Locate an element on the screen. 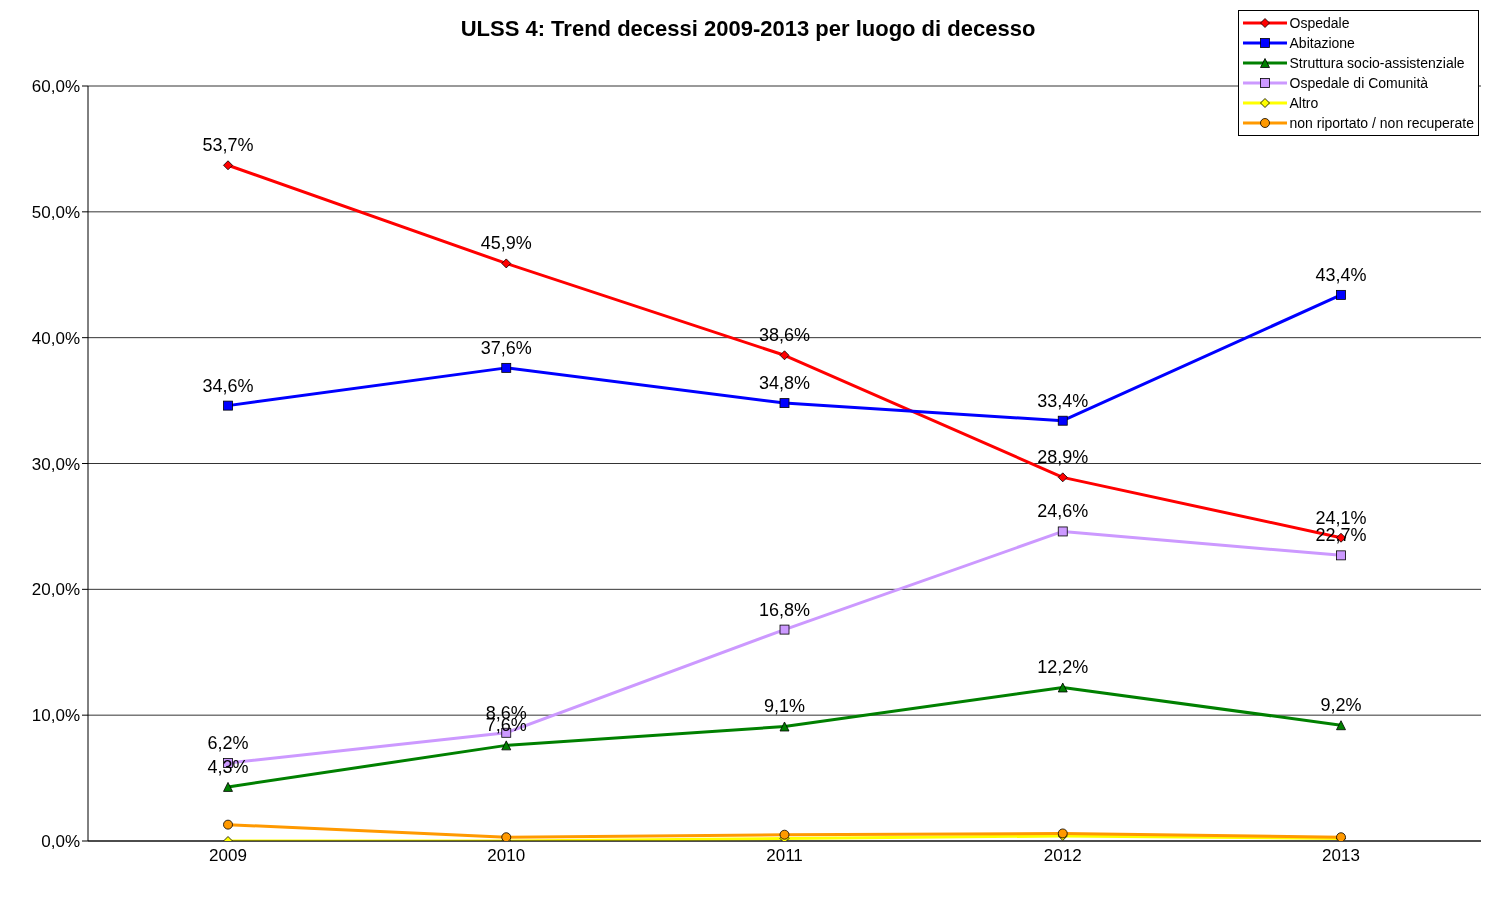  legend-label: Abitazione is located at coordinates (1322, 43).